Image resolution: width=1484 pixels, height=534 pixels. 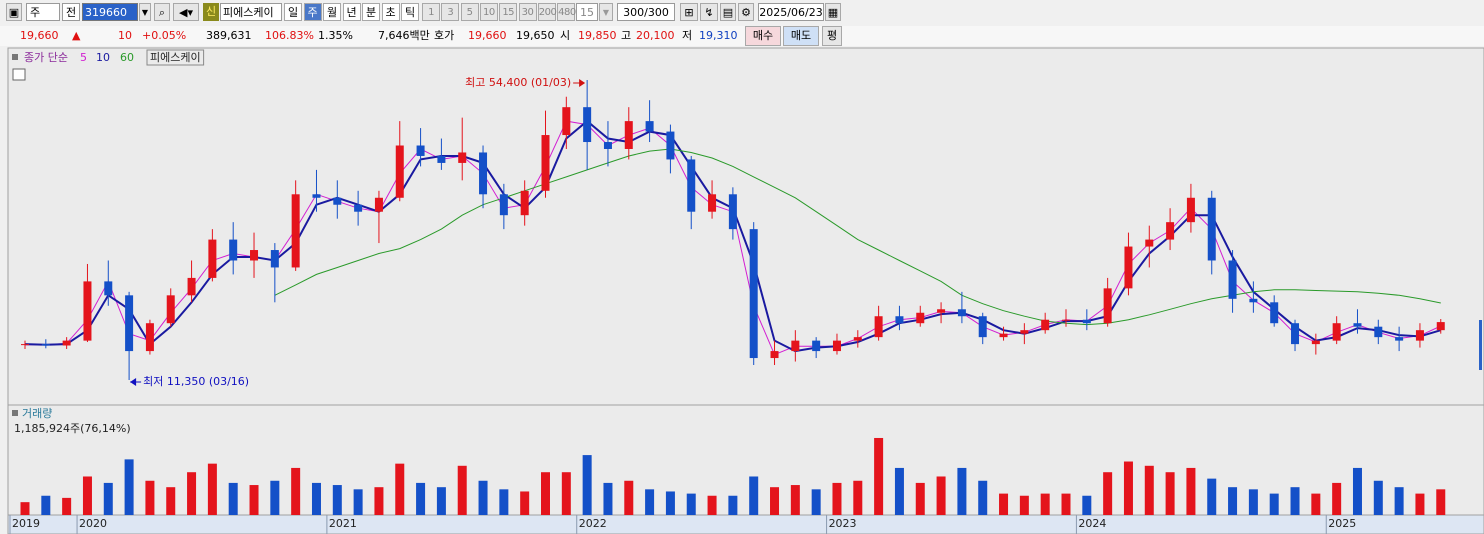 I want to click on save-icon: ▤, so click(x=728, y=12).